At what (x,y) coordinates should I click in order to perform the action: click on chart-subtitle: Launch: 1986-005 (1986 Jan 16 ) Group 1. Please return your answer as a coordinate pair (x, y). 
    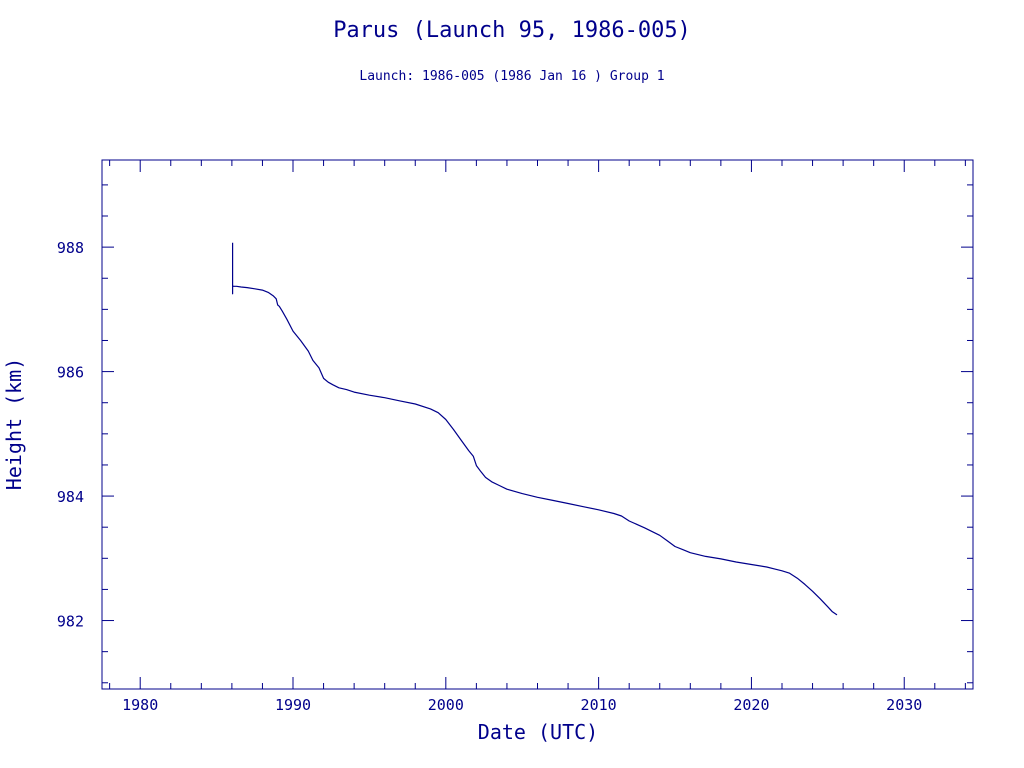
    Looking at the image, I should click on (511, 76).